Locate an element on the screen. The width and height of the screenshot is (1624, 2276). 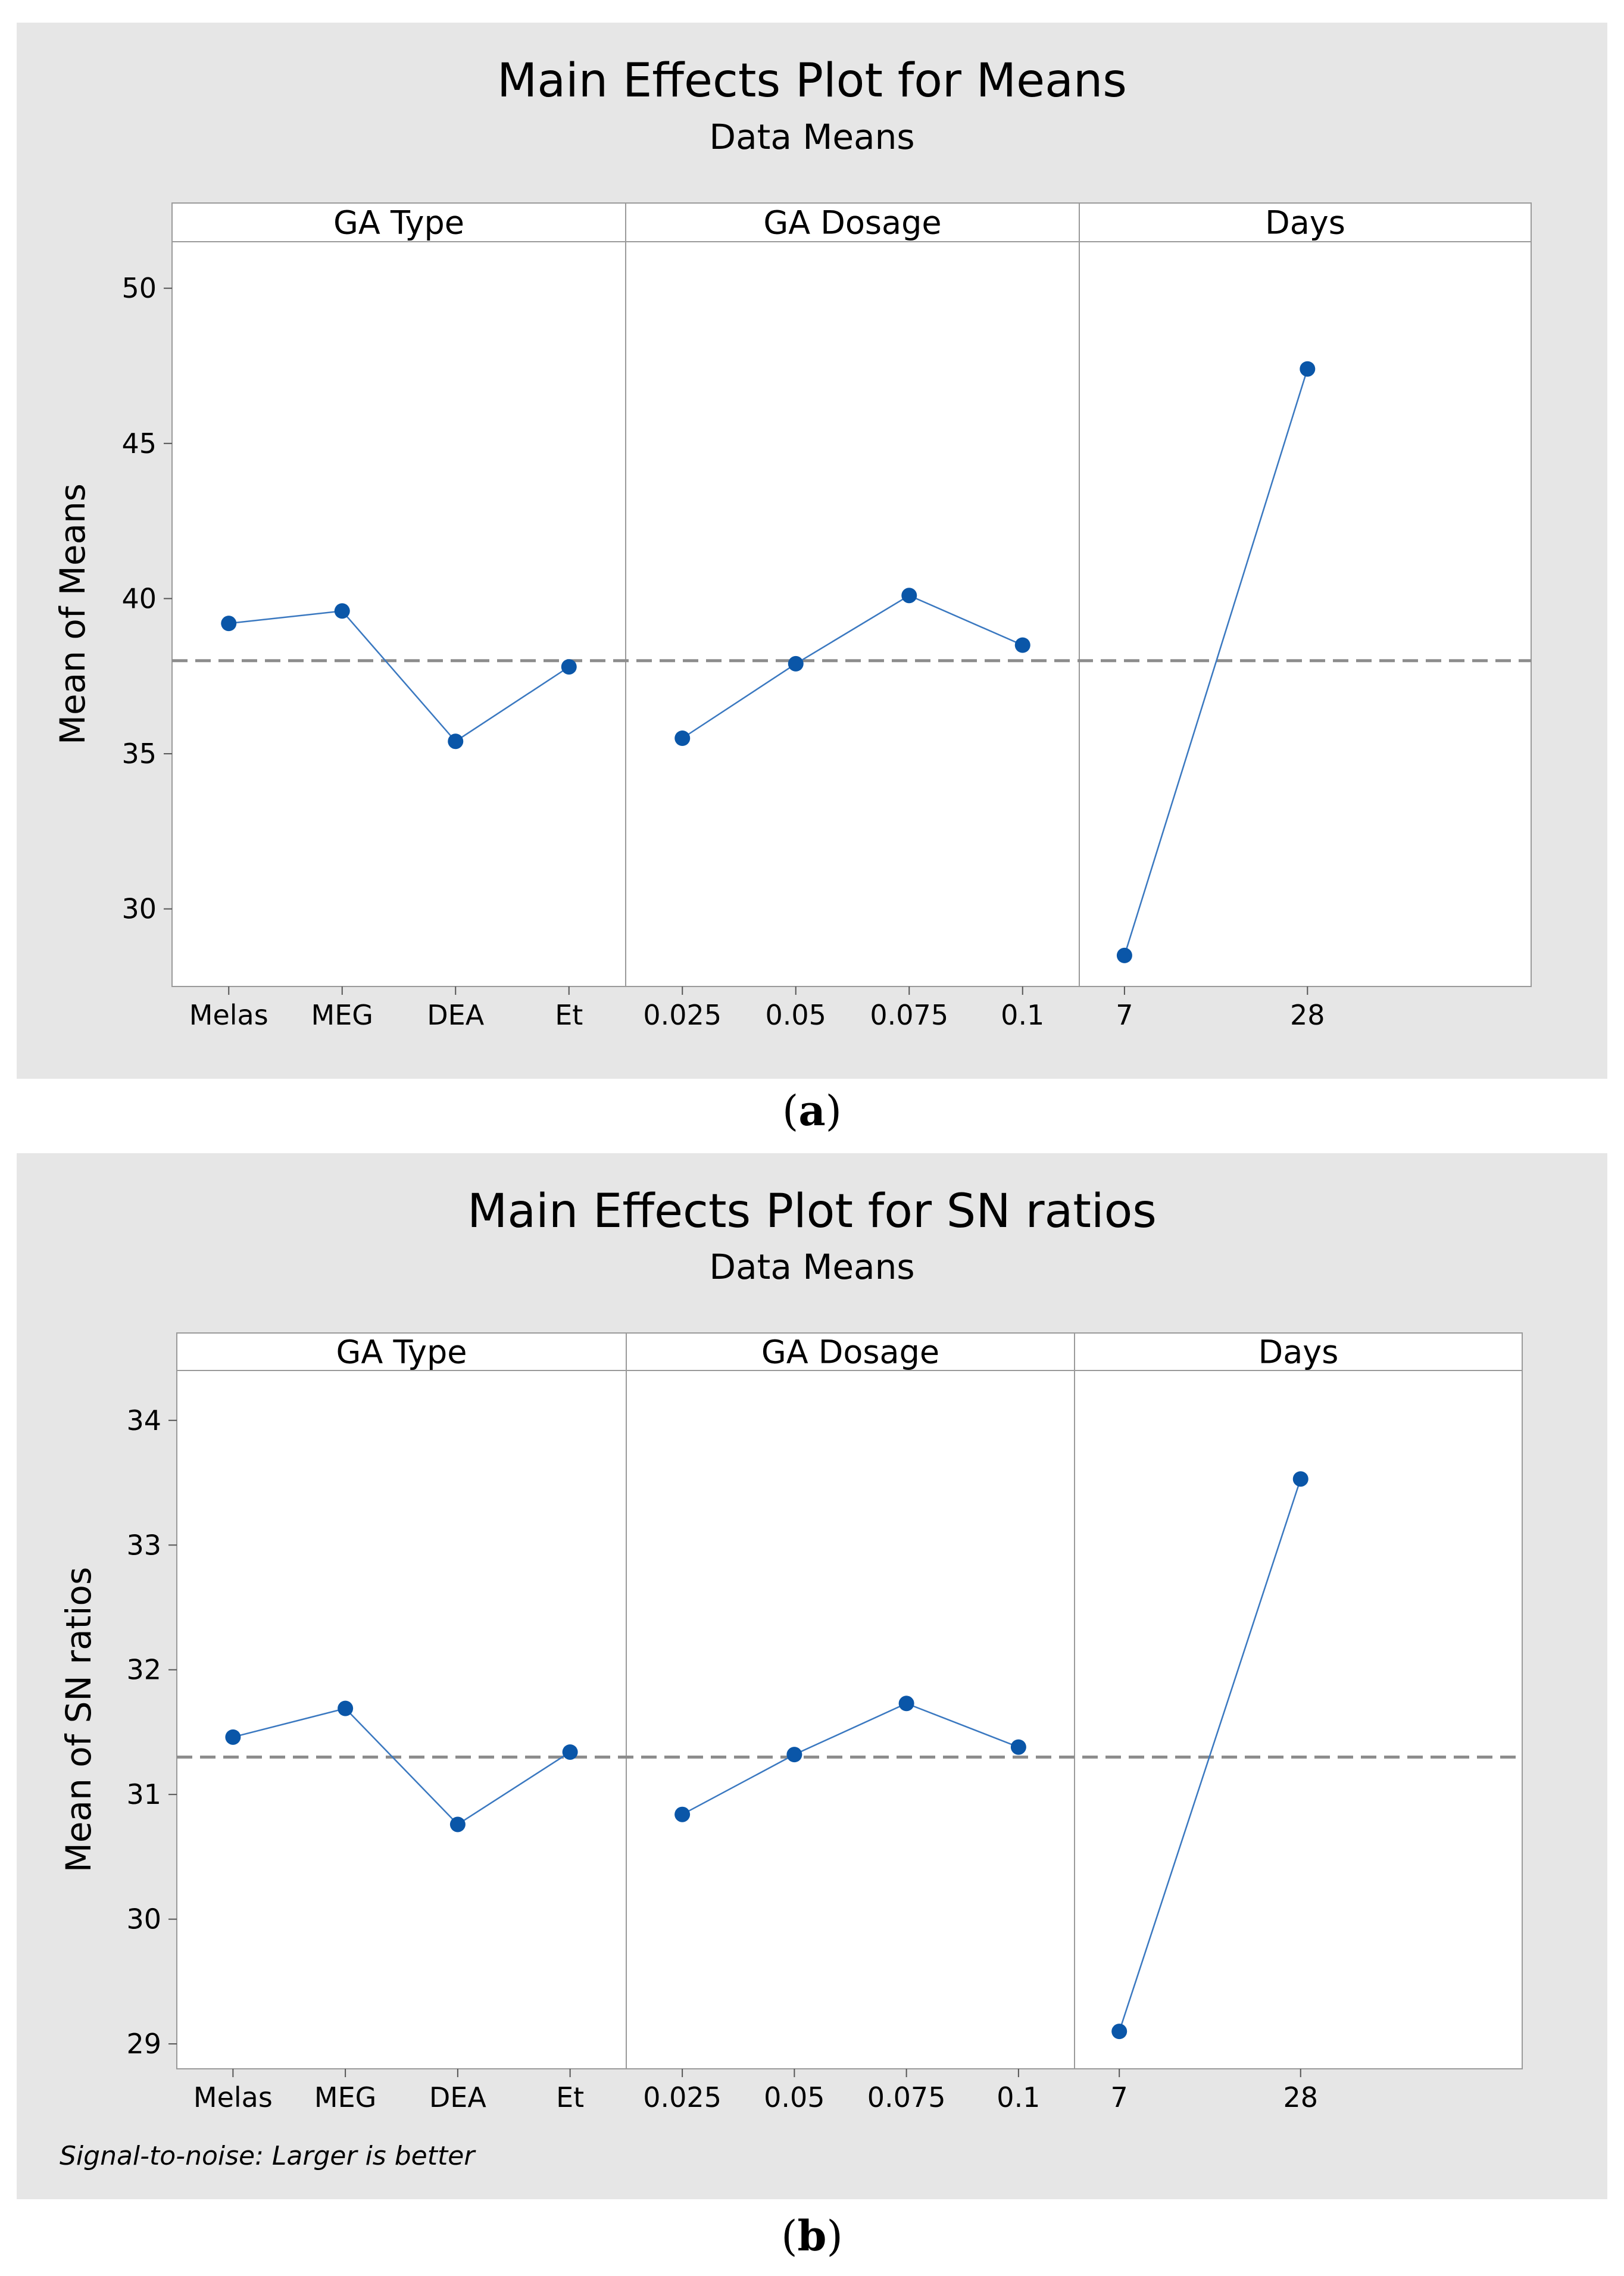
footnote: Signal-to-noise: Larger is better is located at coordinates (268, 2156).